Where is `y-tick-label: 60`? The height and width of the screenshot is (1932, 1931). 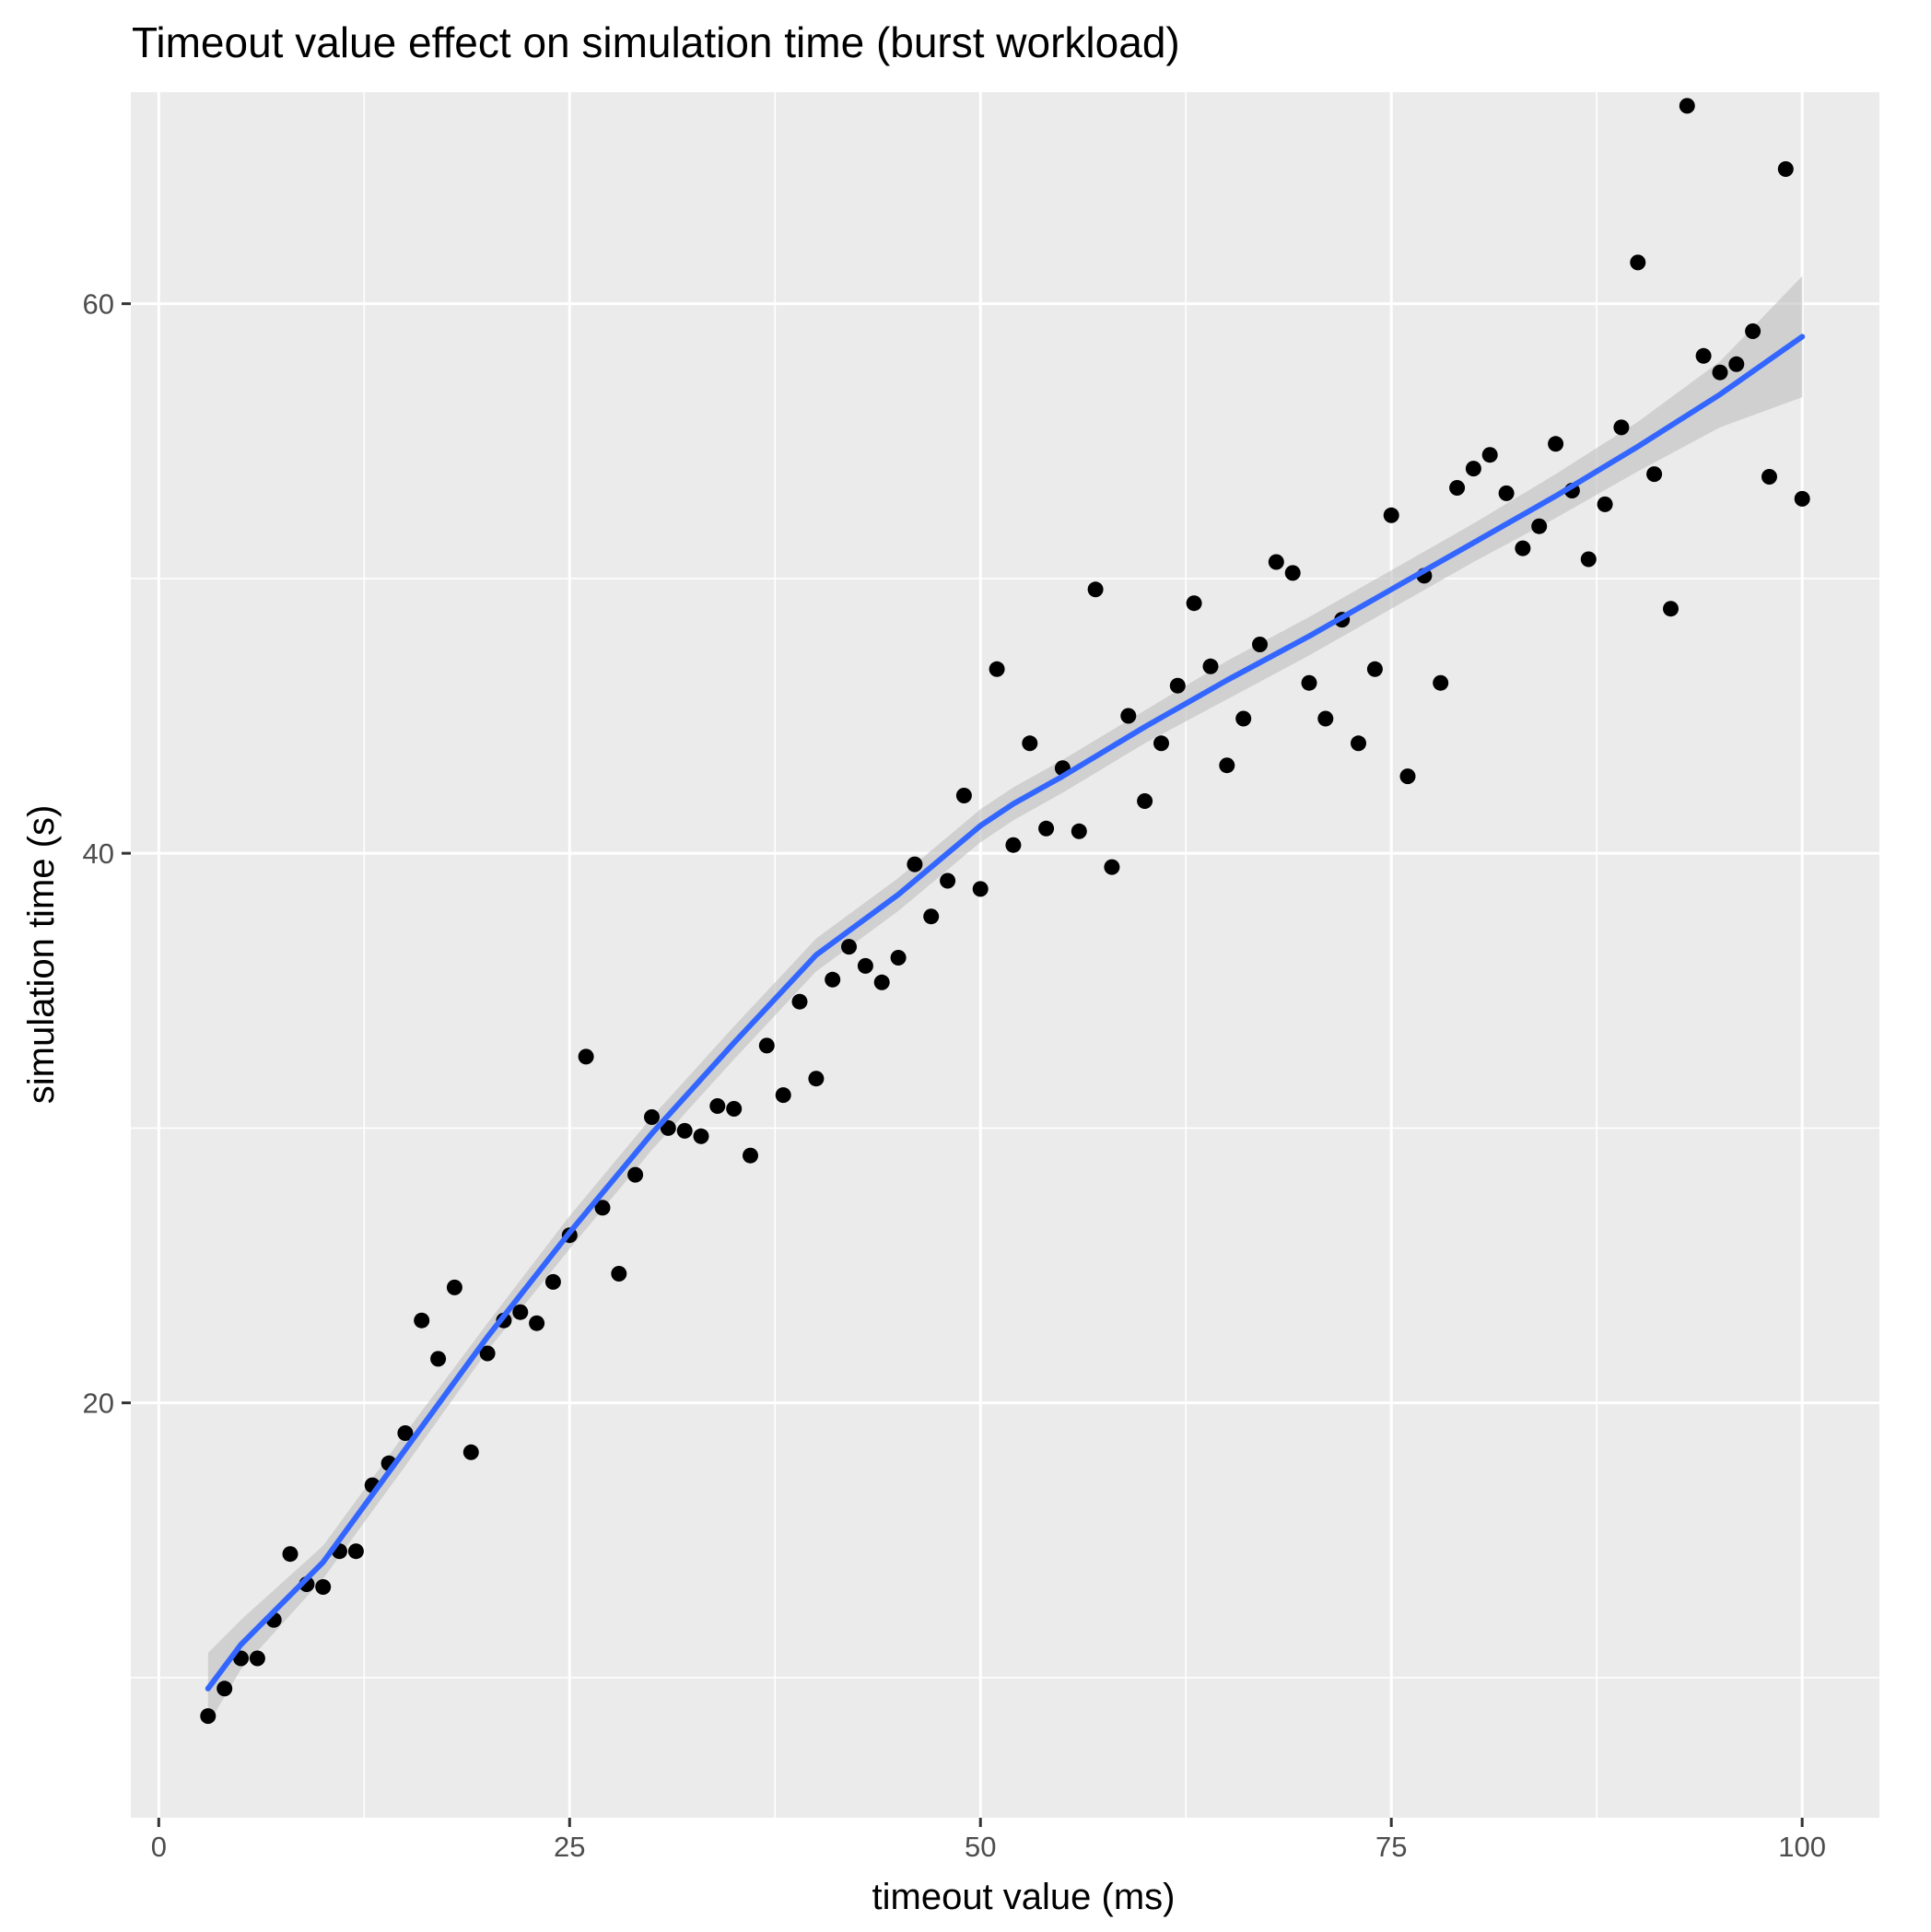 y-tick-label: 60 is located at coordinates (98, 304).